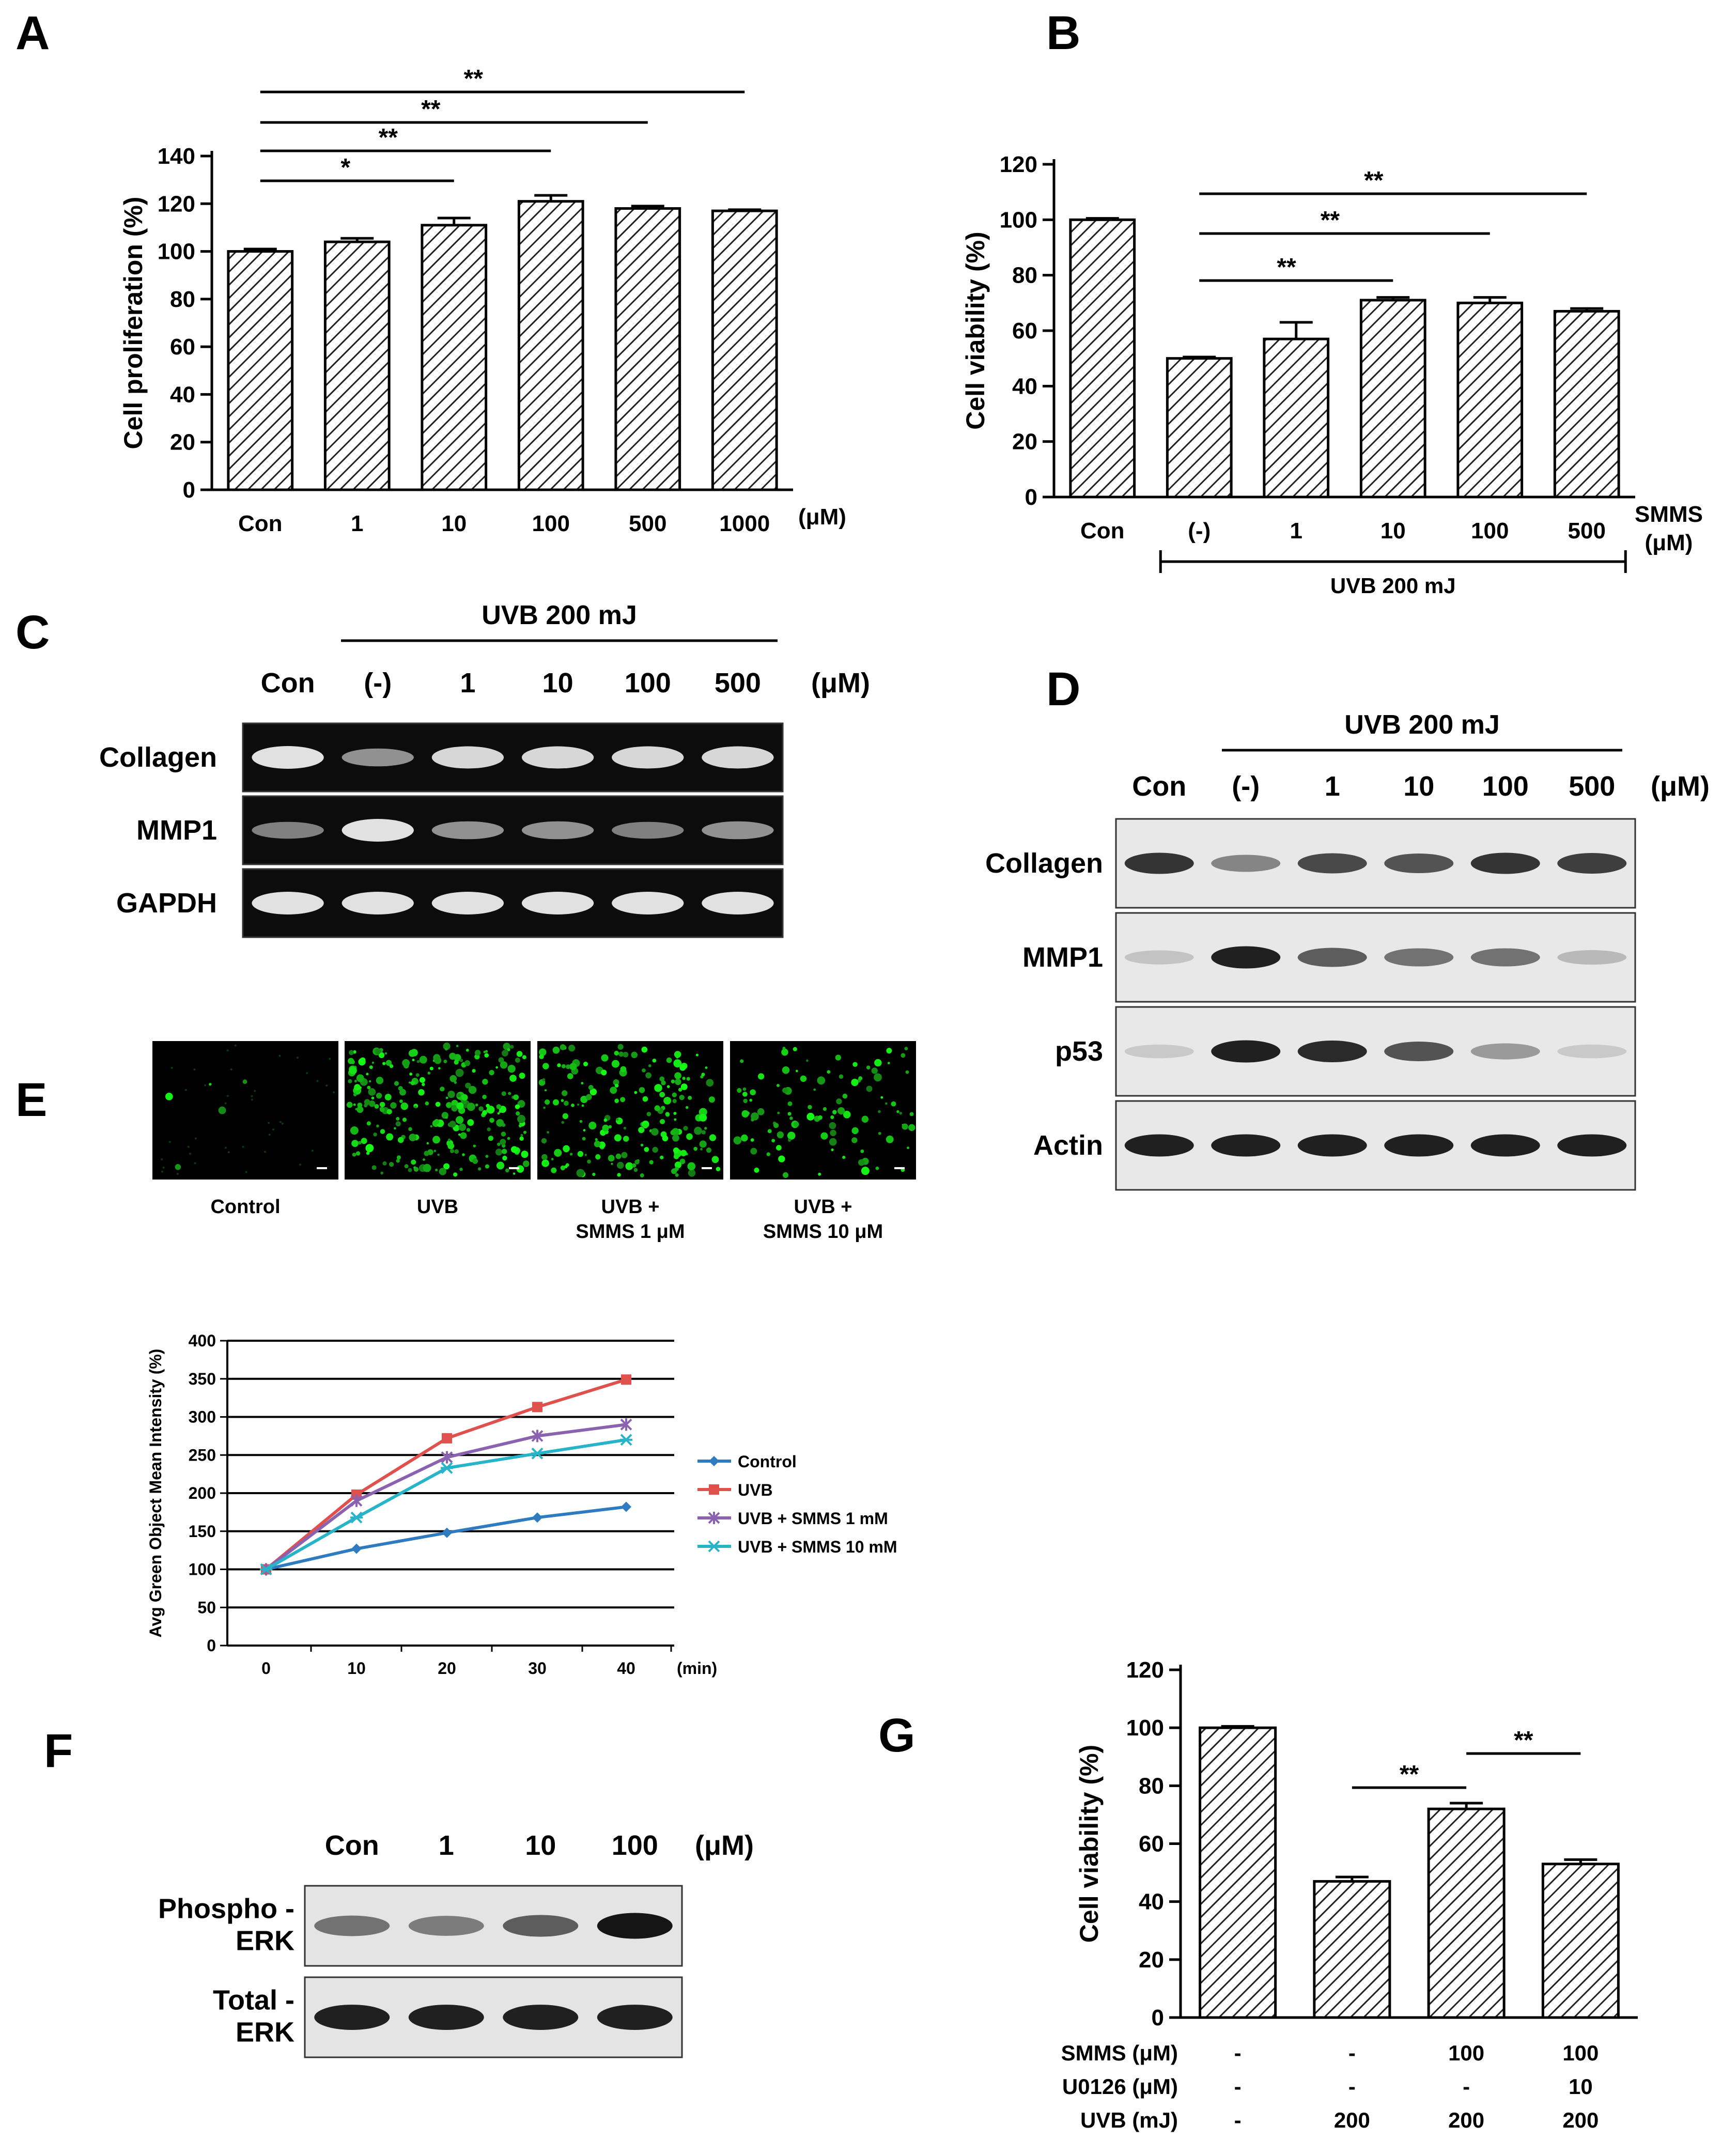 The image size is (1722, 2156). Describe the element at coordinates (206, 1607) in the screenshot. I see `y-tick-label: 50` at that location.